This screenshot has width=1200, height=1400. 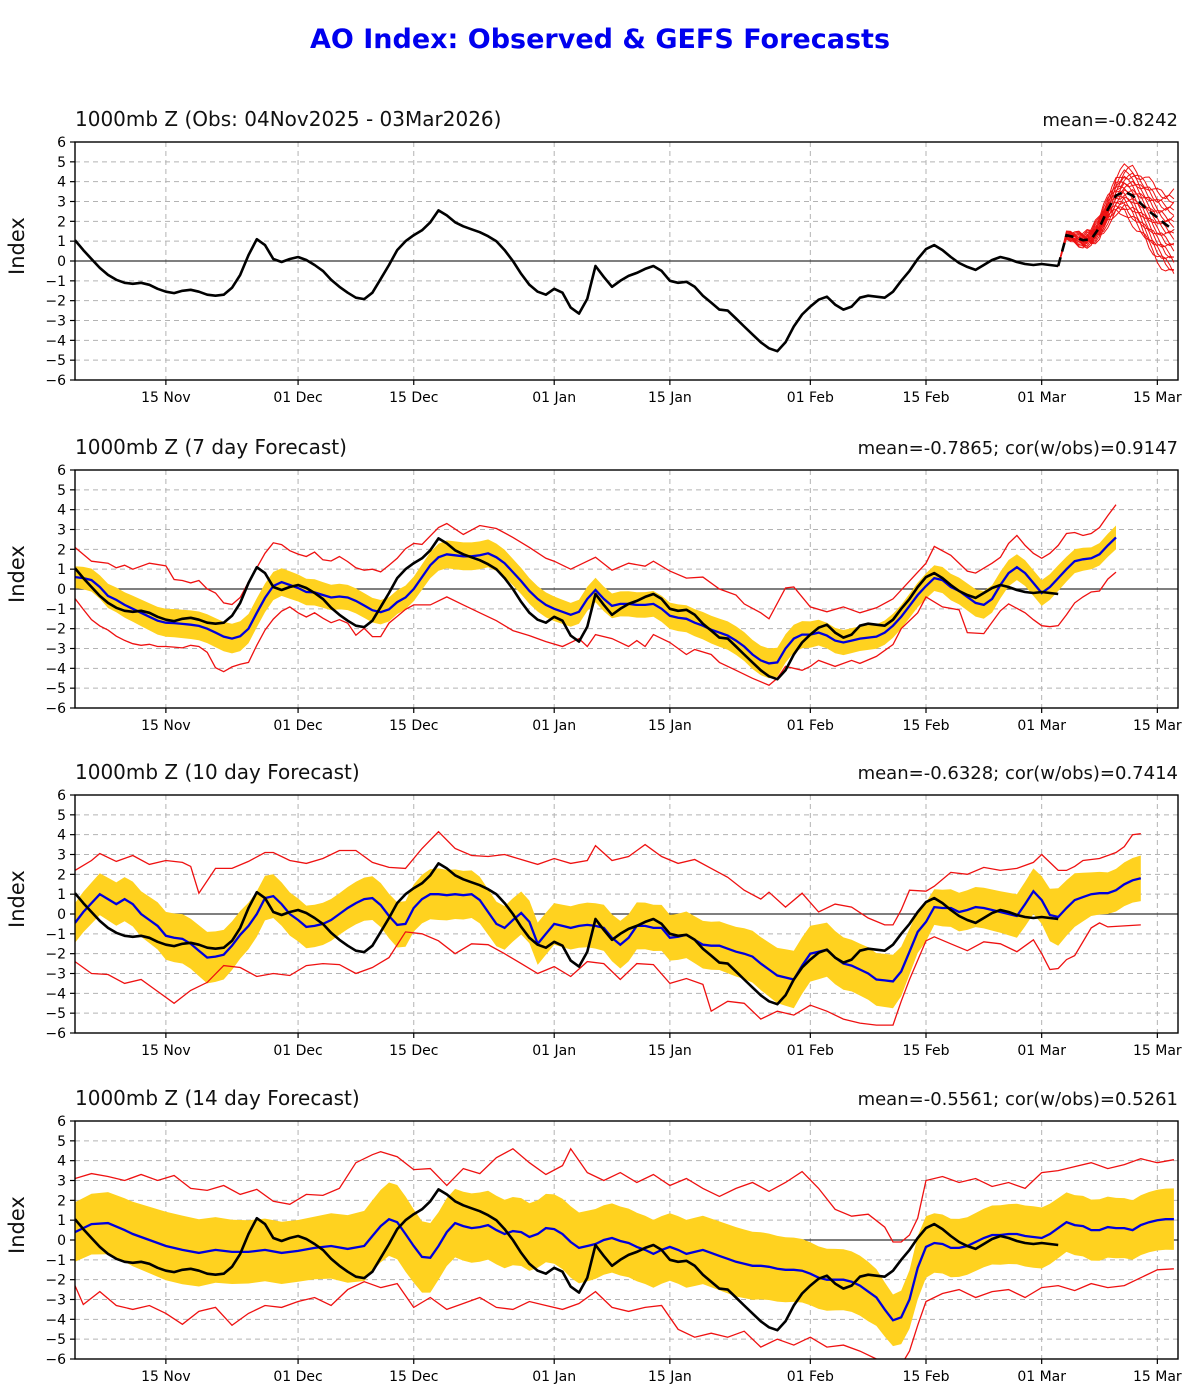 What do you see at coordinates (1017, 773) in the screenshot?
I see `panel3-mean-annotation: mean=-0.6328; cor(w/obs)=0.7414` at bounding box center [1017, 773].